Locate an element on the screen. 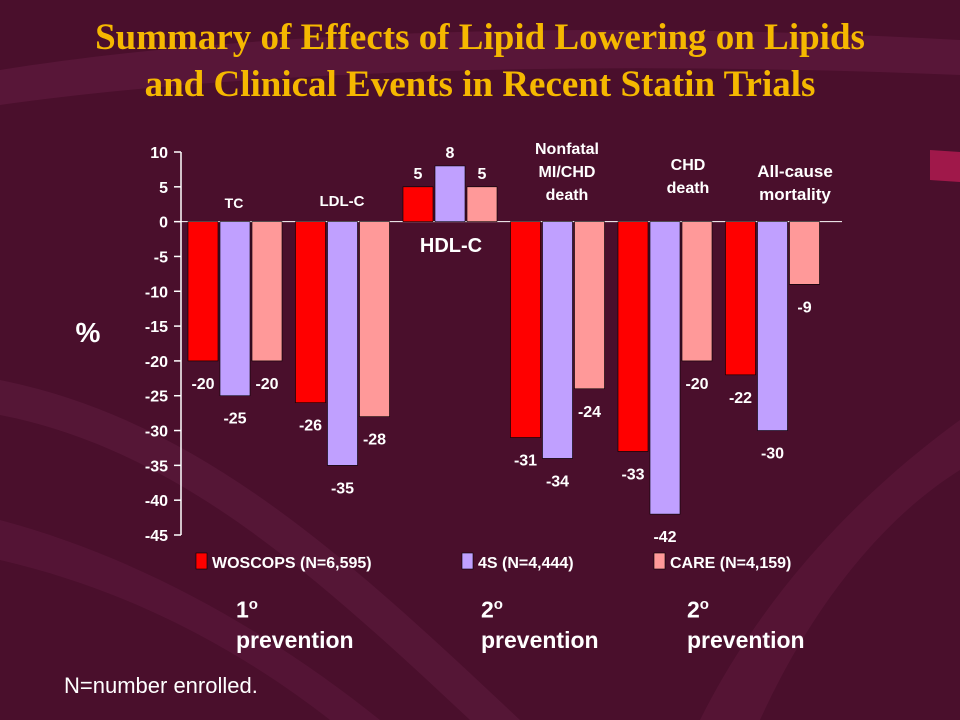  y-tick-label: -20 is located at coordinates (156, 362).